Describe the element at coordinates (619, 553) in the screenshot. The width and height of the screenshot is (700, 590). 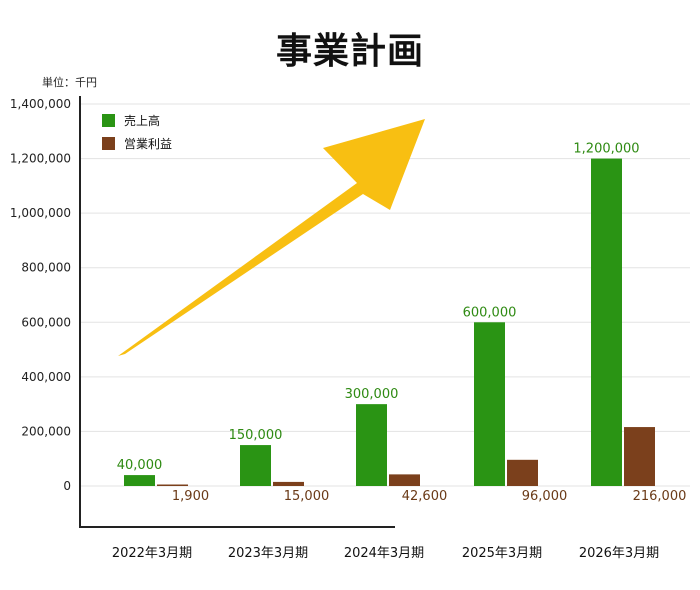
I see `x-category-label: 2026年3月期` at that location.